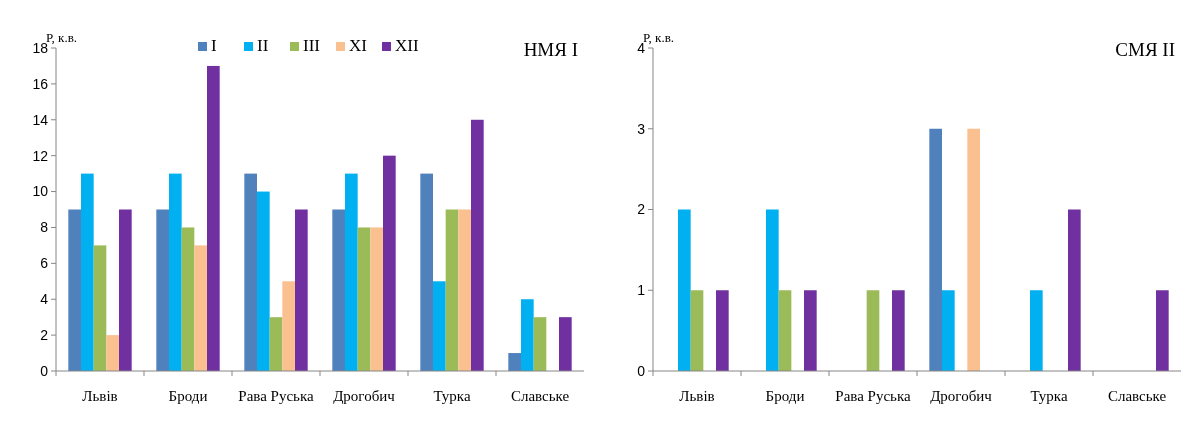 Image resolution: width=1203 pixels, height=431 pixels. I want to click on legend-label: I, so click(214, 45).